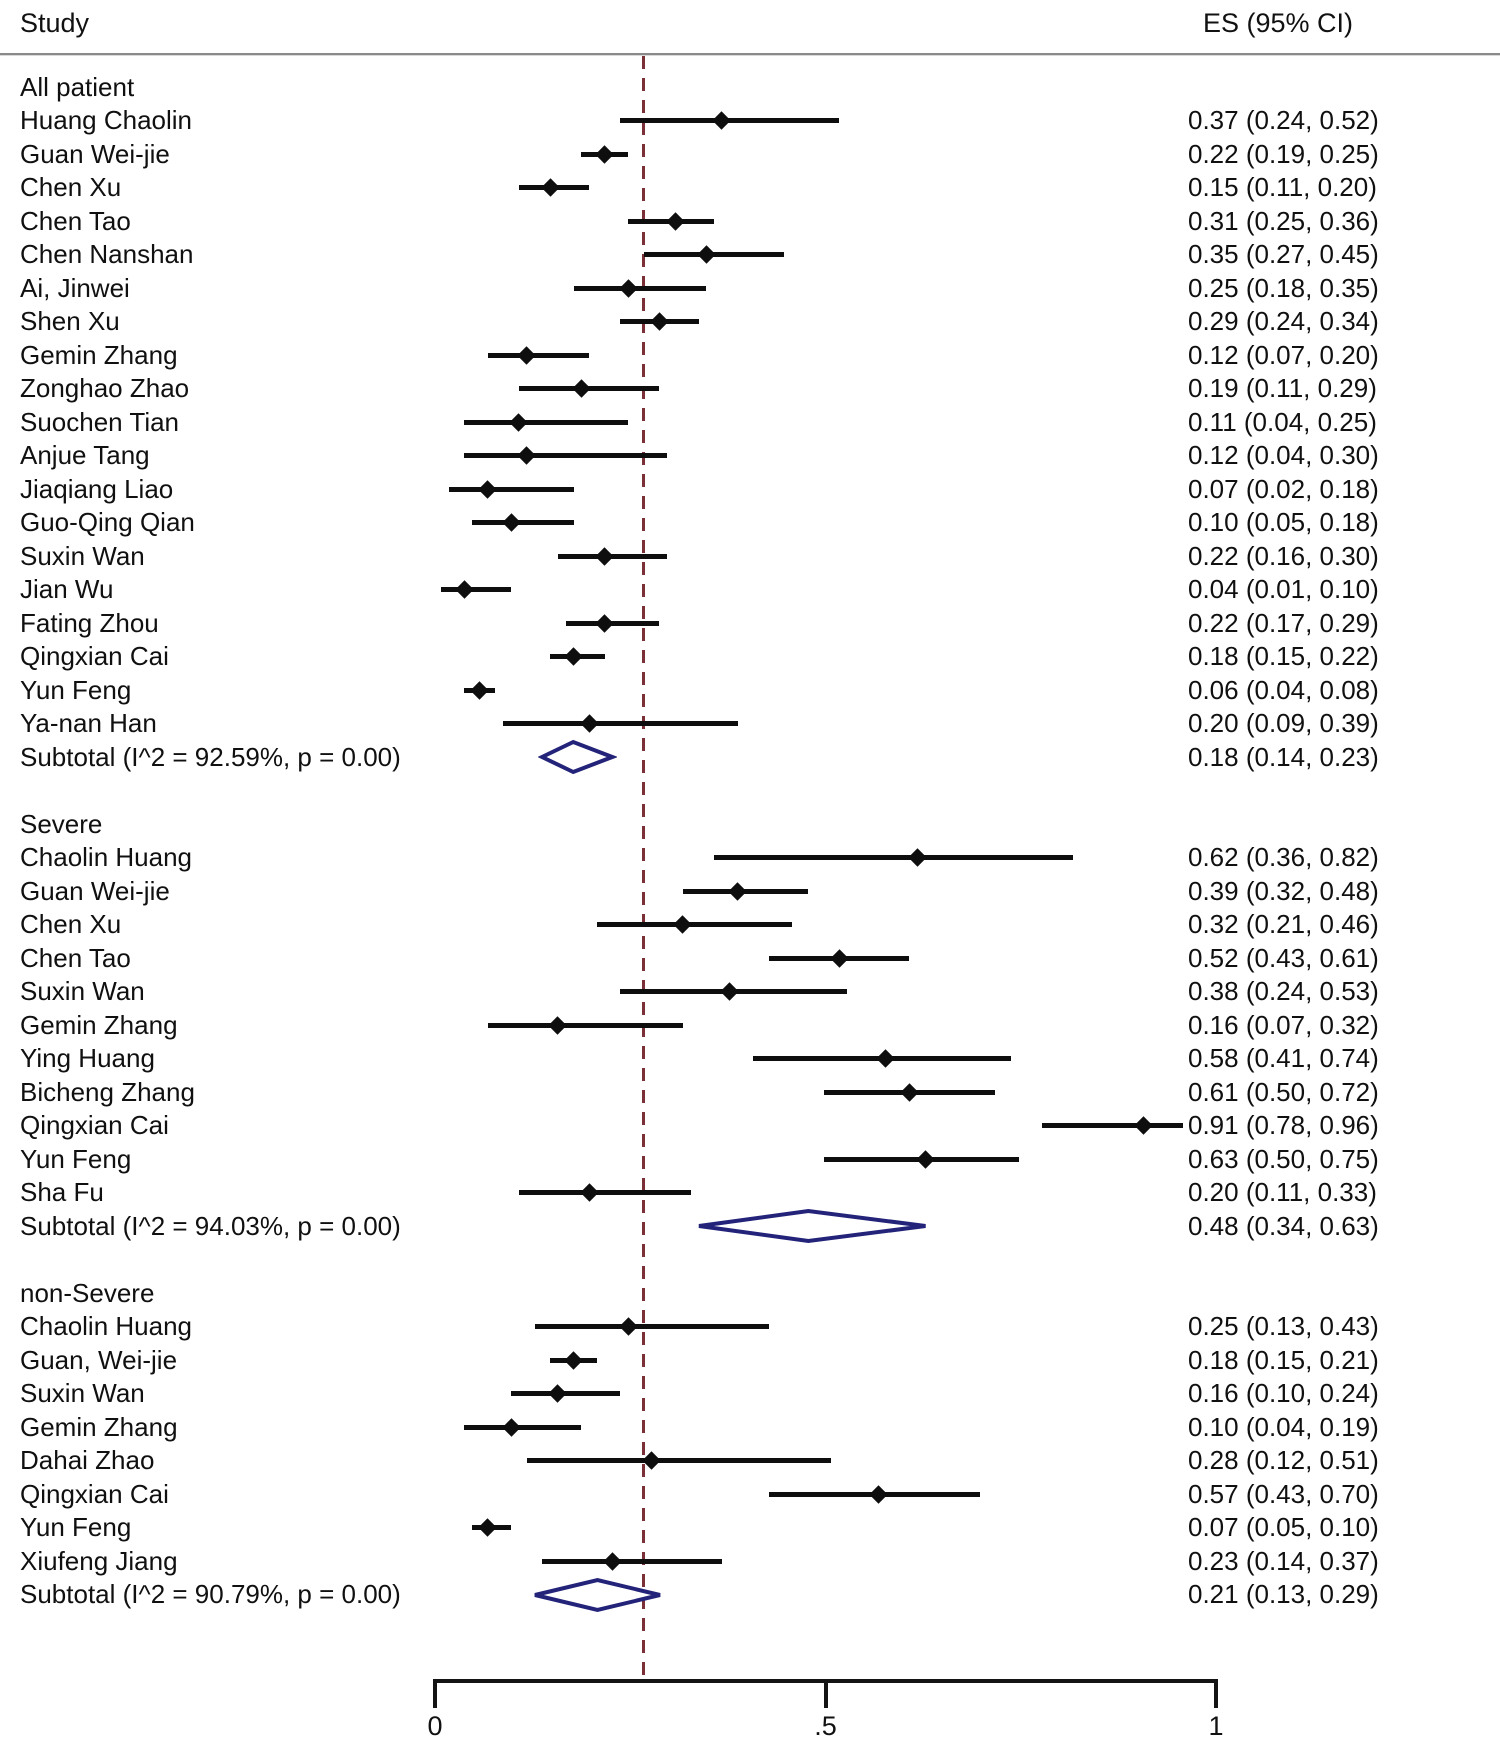 The image size is (1500, 1761). I want to click on study-label: Qingxian Cai, so click(94, 1125).